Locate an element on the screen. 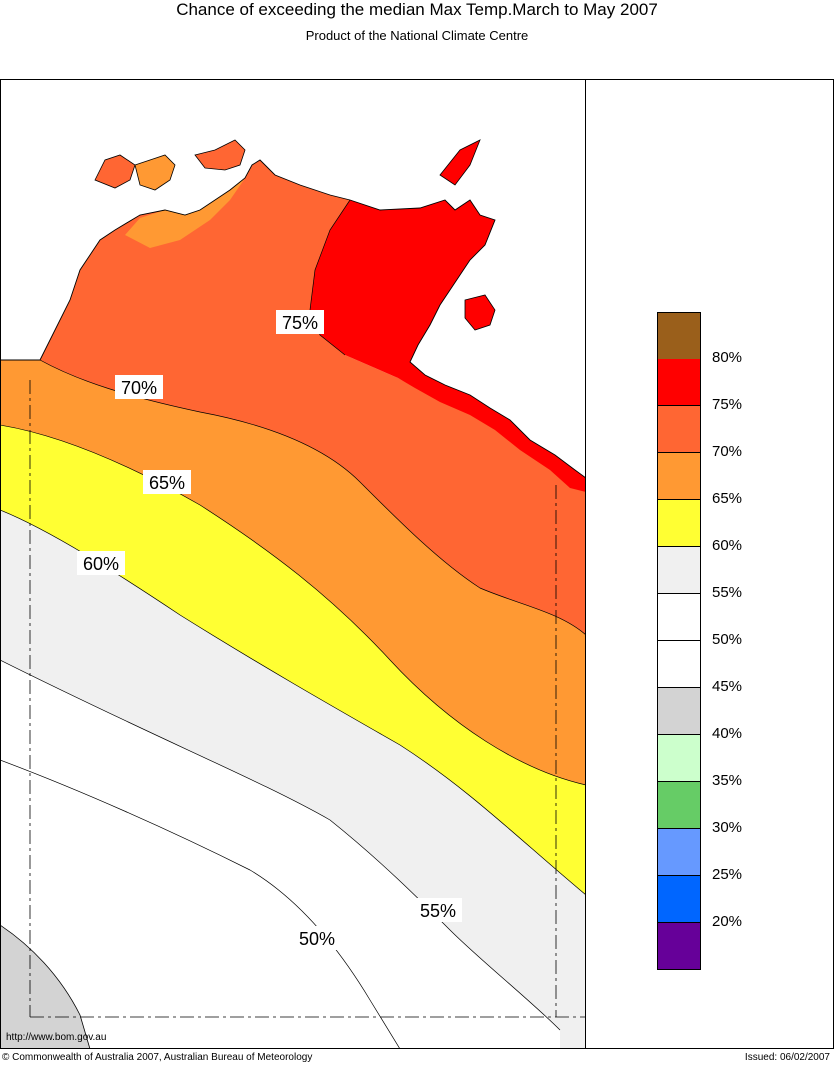 The image size is (834, 1066). legend-label: 20% is located at coordinates (727, 921).